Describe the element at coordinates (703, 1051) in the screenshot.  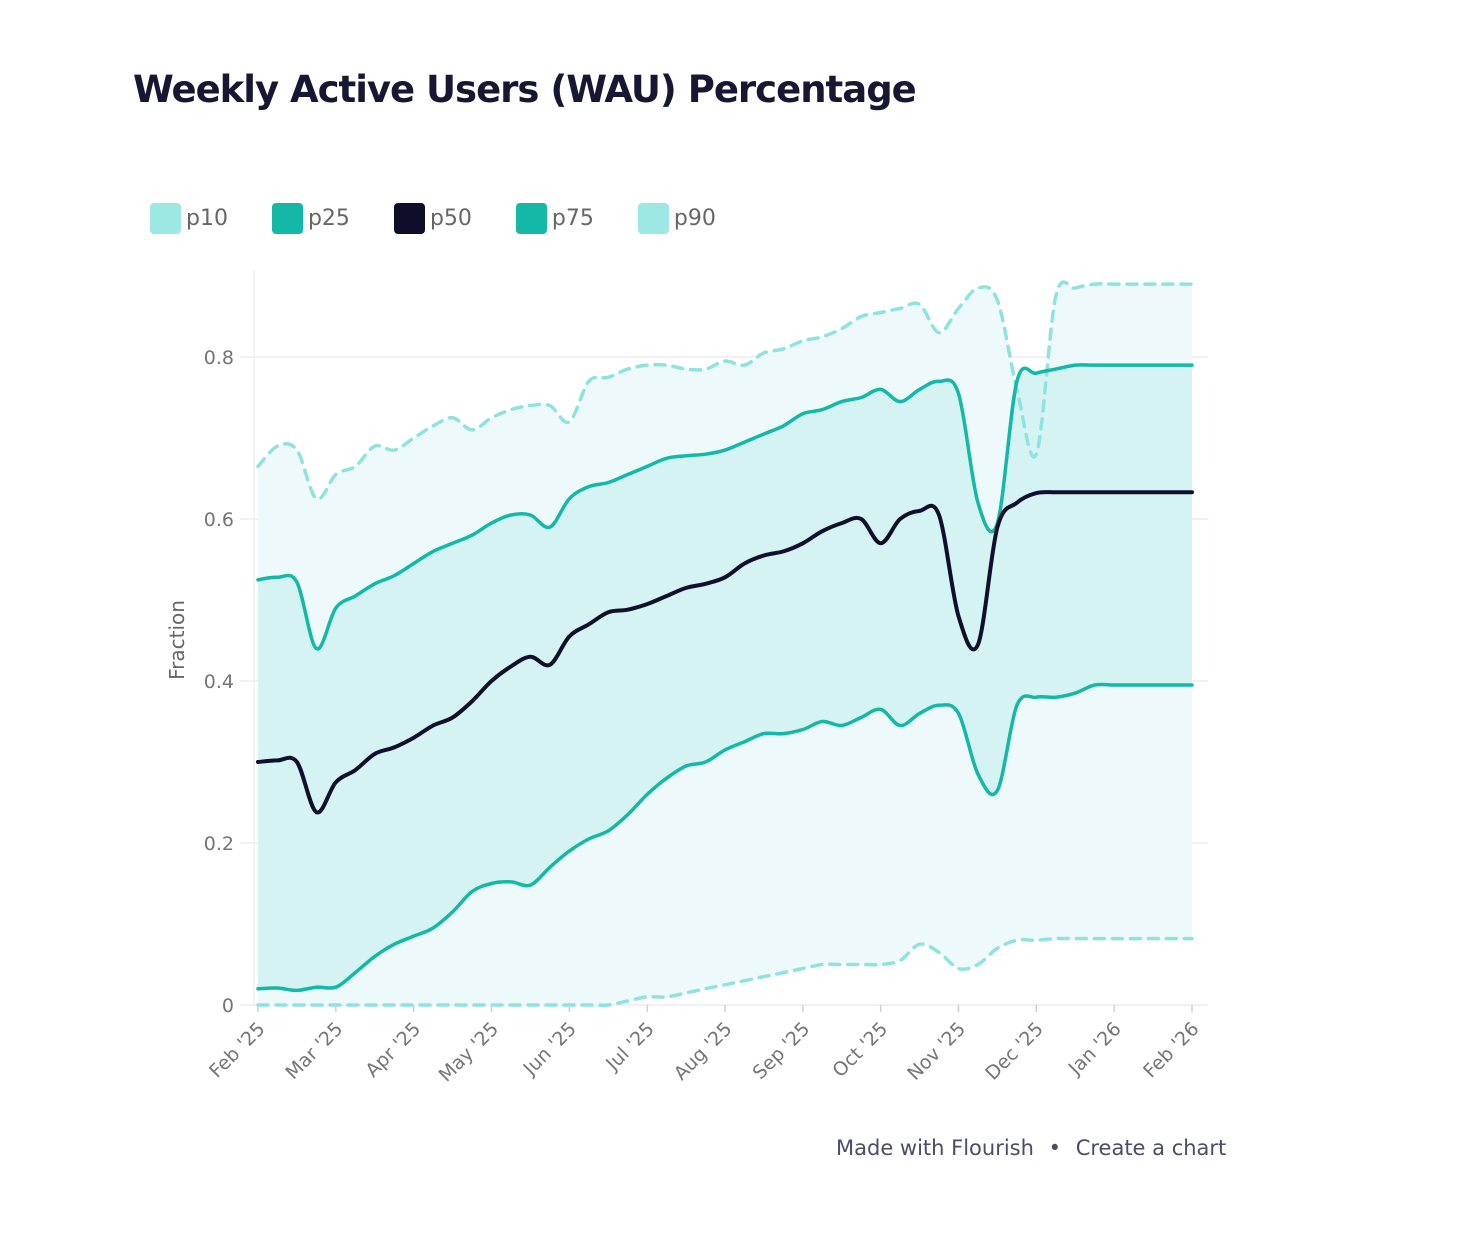
I see `x-tick-label: Aug '25` at that location.